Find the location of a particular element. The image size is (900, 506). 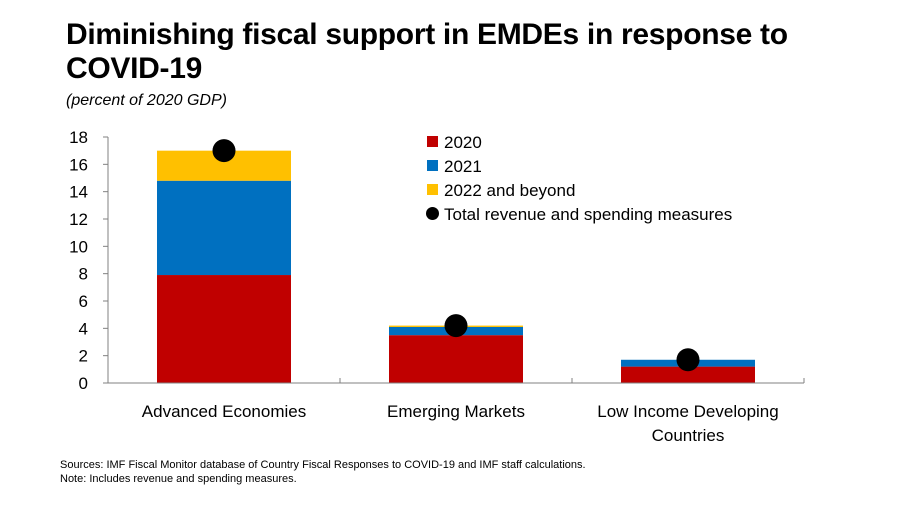

x-tick-label-3-1: Low Income Developing is located at coordinates (687, 411).